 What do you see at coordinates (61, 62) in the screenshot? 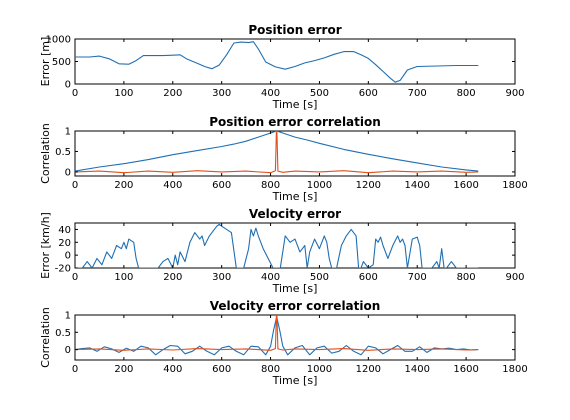
I see `y-tick-label: 500` at bounding box center [61, 62].